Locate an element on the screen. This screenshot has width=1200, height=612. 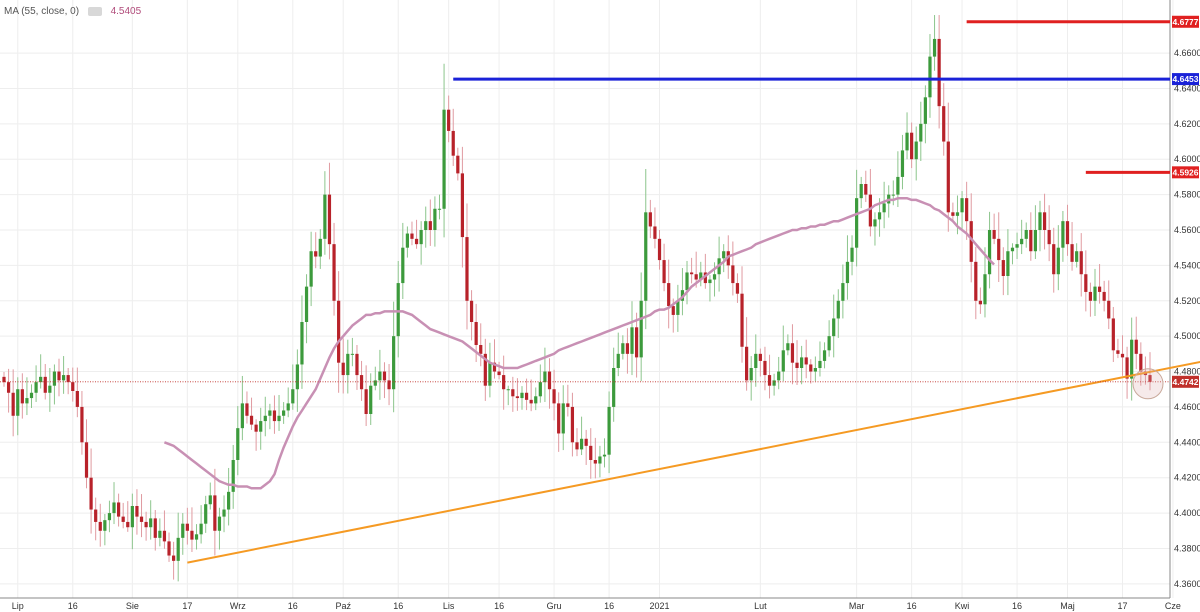
y-tick-label: 4.6200 is located at coordinates (1187, 124).